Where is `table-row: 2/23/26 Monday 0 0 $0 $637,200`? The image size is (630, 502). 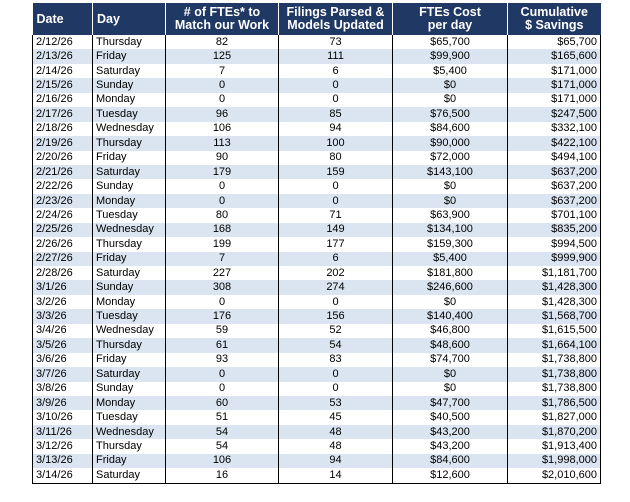 table-row: 2/23/26 Monday 0 0 $0 $637,200 is located at coordinates (316, 201).